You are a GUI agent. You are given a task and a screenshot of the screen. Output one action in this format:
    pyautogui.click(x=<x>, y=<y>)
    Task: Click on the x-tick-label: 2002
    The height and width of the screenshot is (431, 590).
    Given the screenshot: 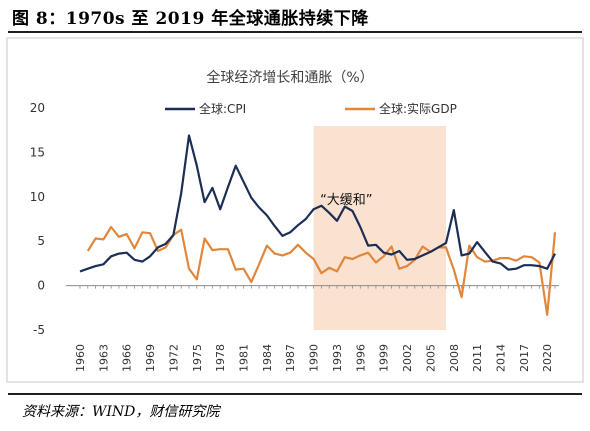 What is the action you would take?
    pyautogui.click(x=407, y=358)
    